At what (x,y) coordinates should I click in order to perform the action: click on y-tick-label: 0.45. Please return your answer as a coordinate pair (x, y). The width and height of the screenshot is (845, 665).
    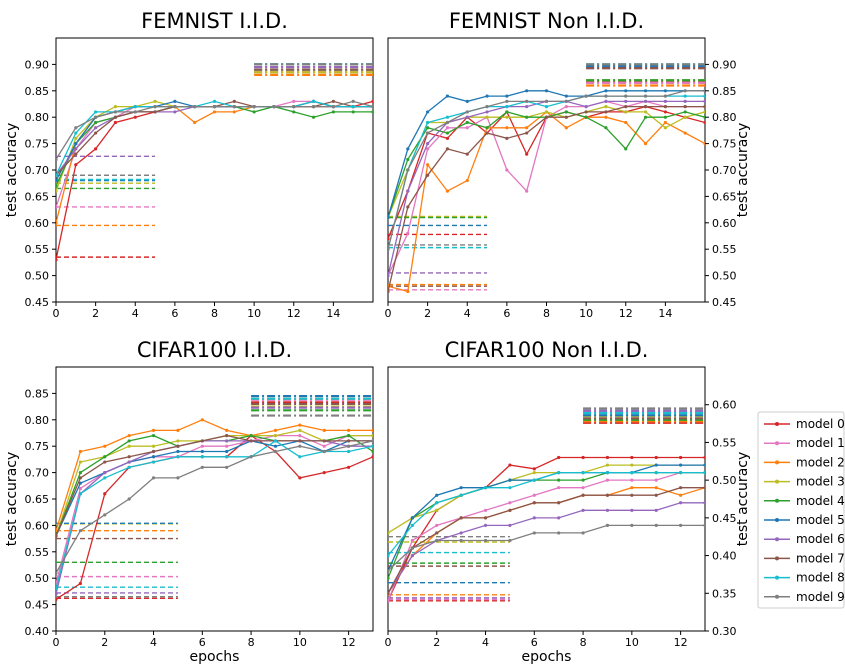
    Looking at the image, I should click on (37, 302).